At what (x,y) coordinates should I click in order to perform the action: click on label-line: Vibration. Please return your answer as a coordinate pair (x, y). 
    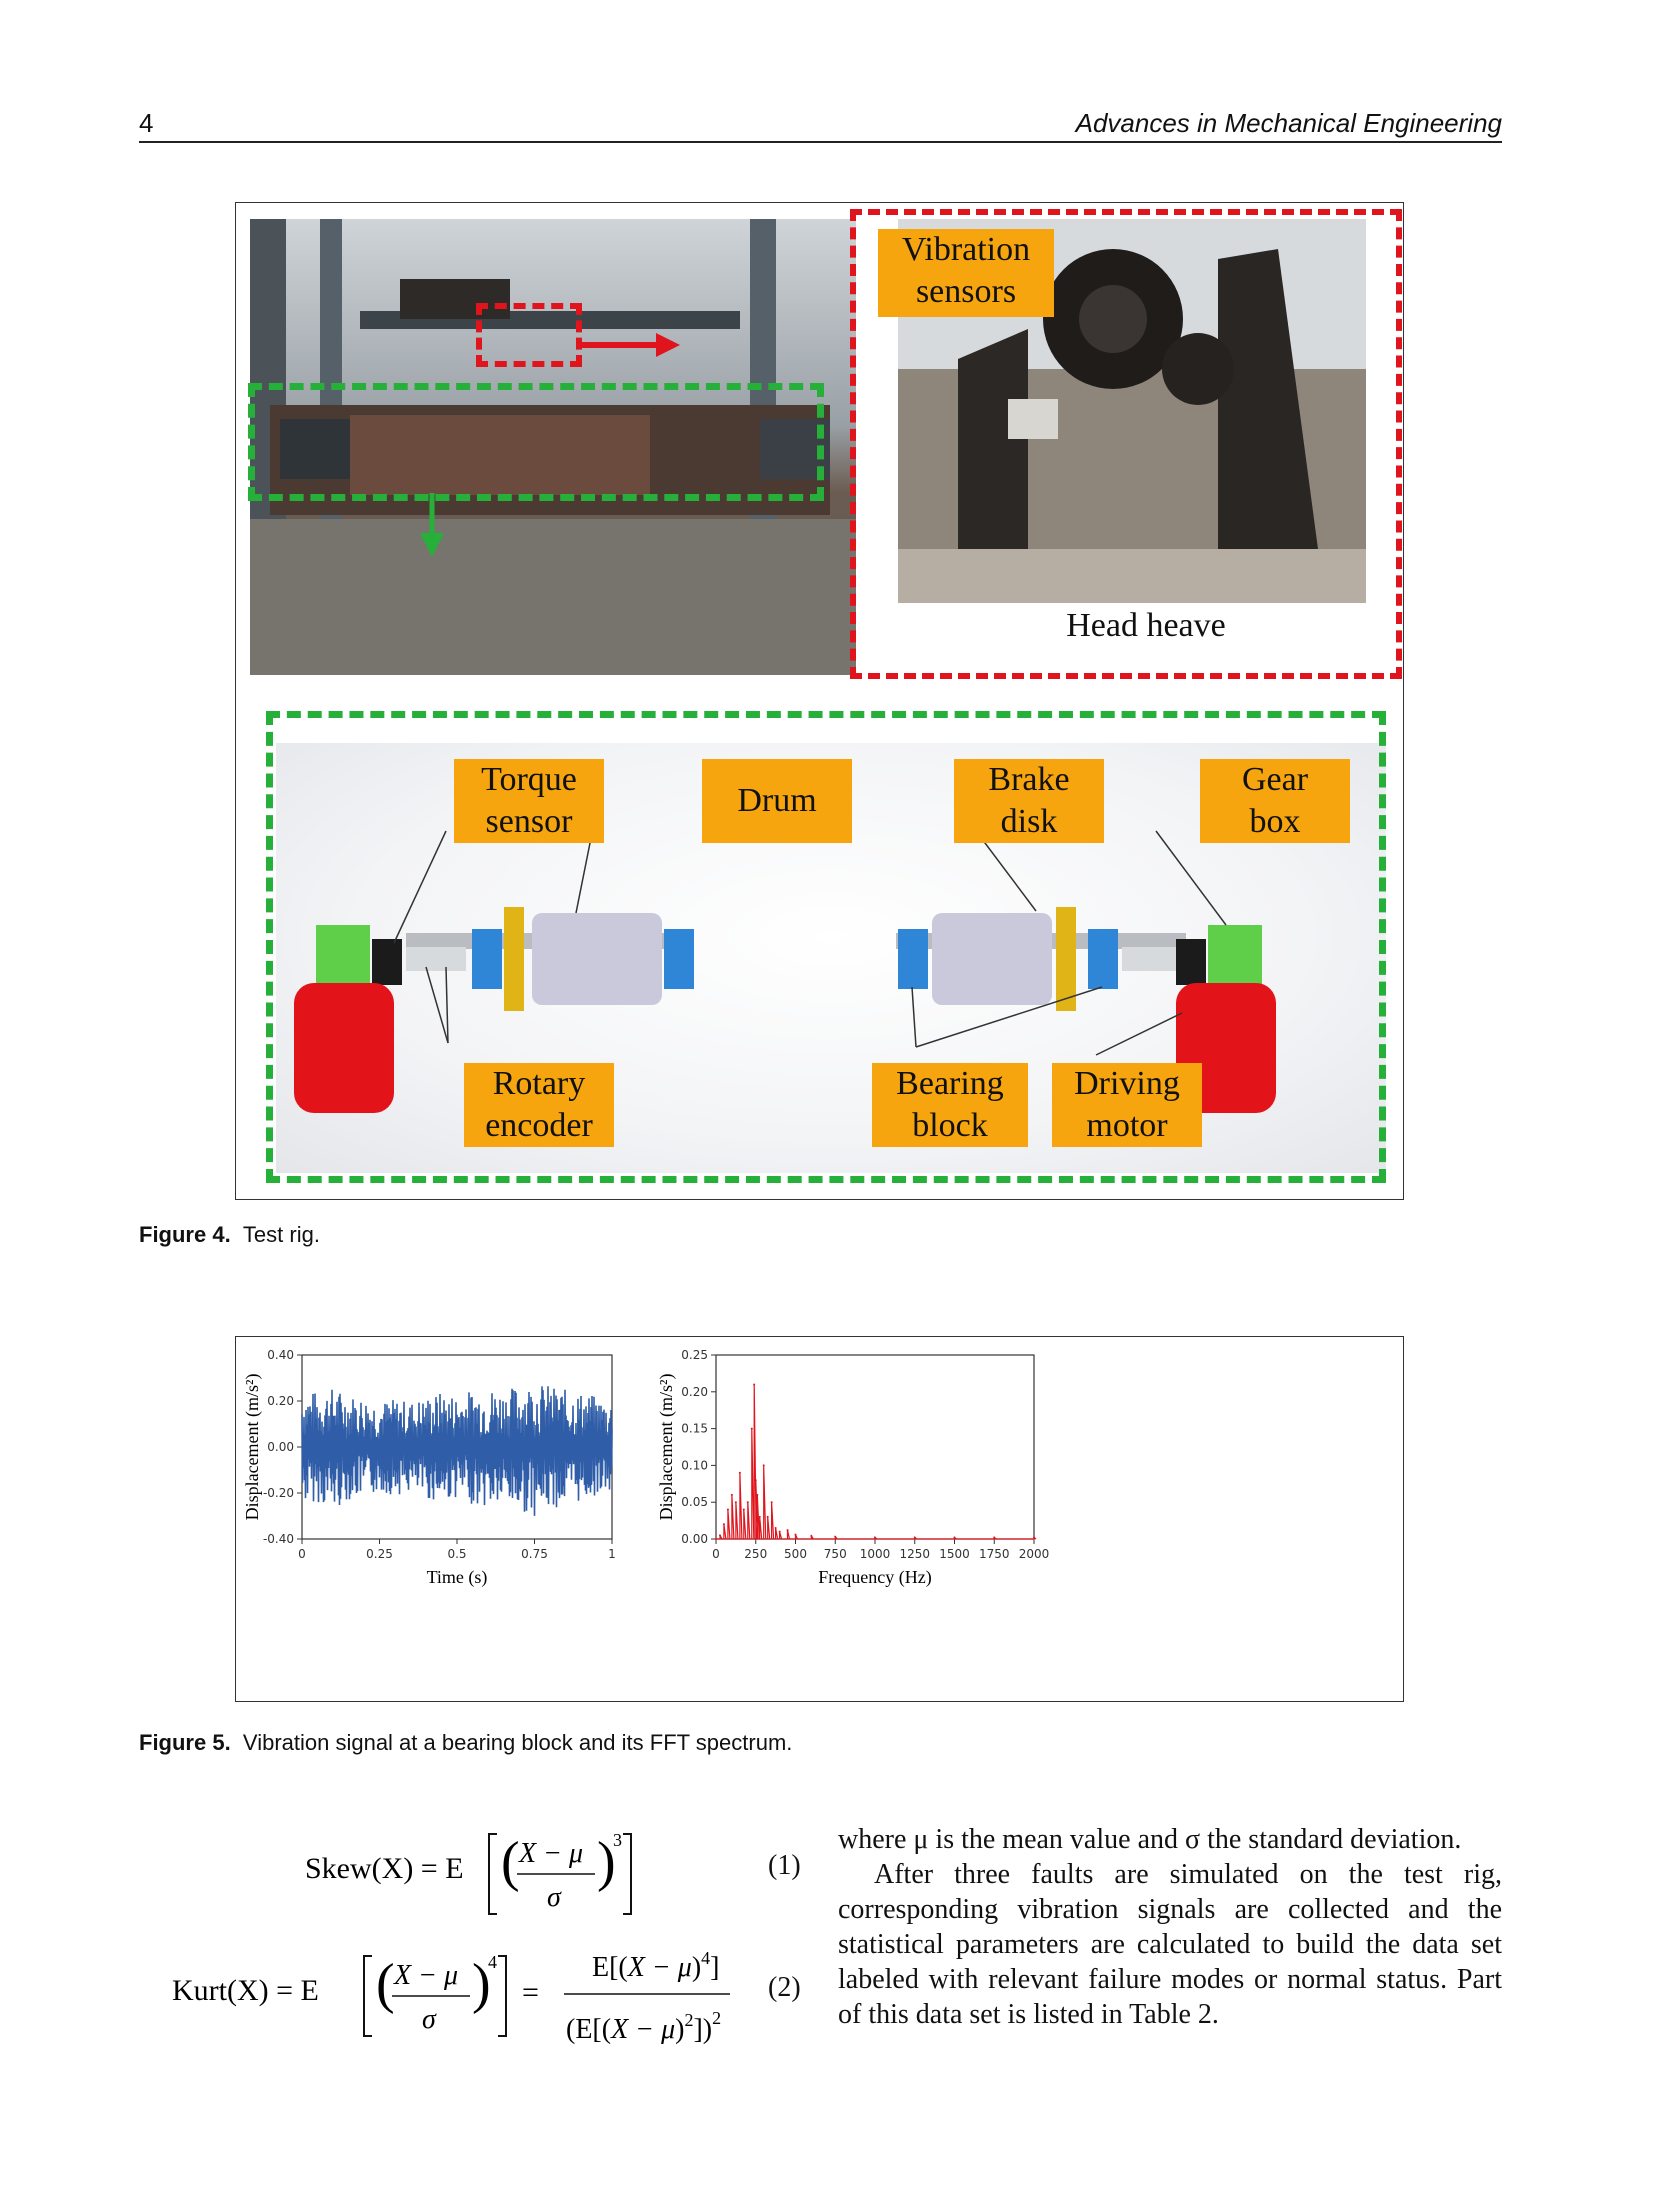
    Looking at the image, I should click on (966, 249).